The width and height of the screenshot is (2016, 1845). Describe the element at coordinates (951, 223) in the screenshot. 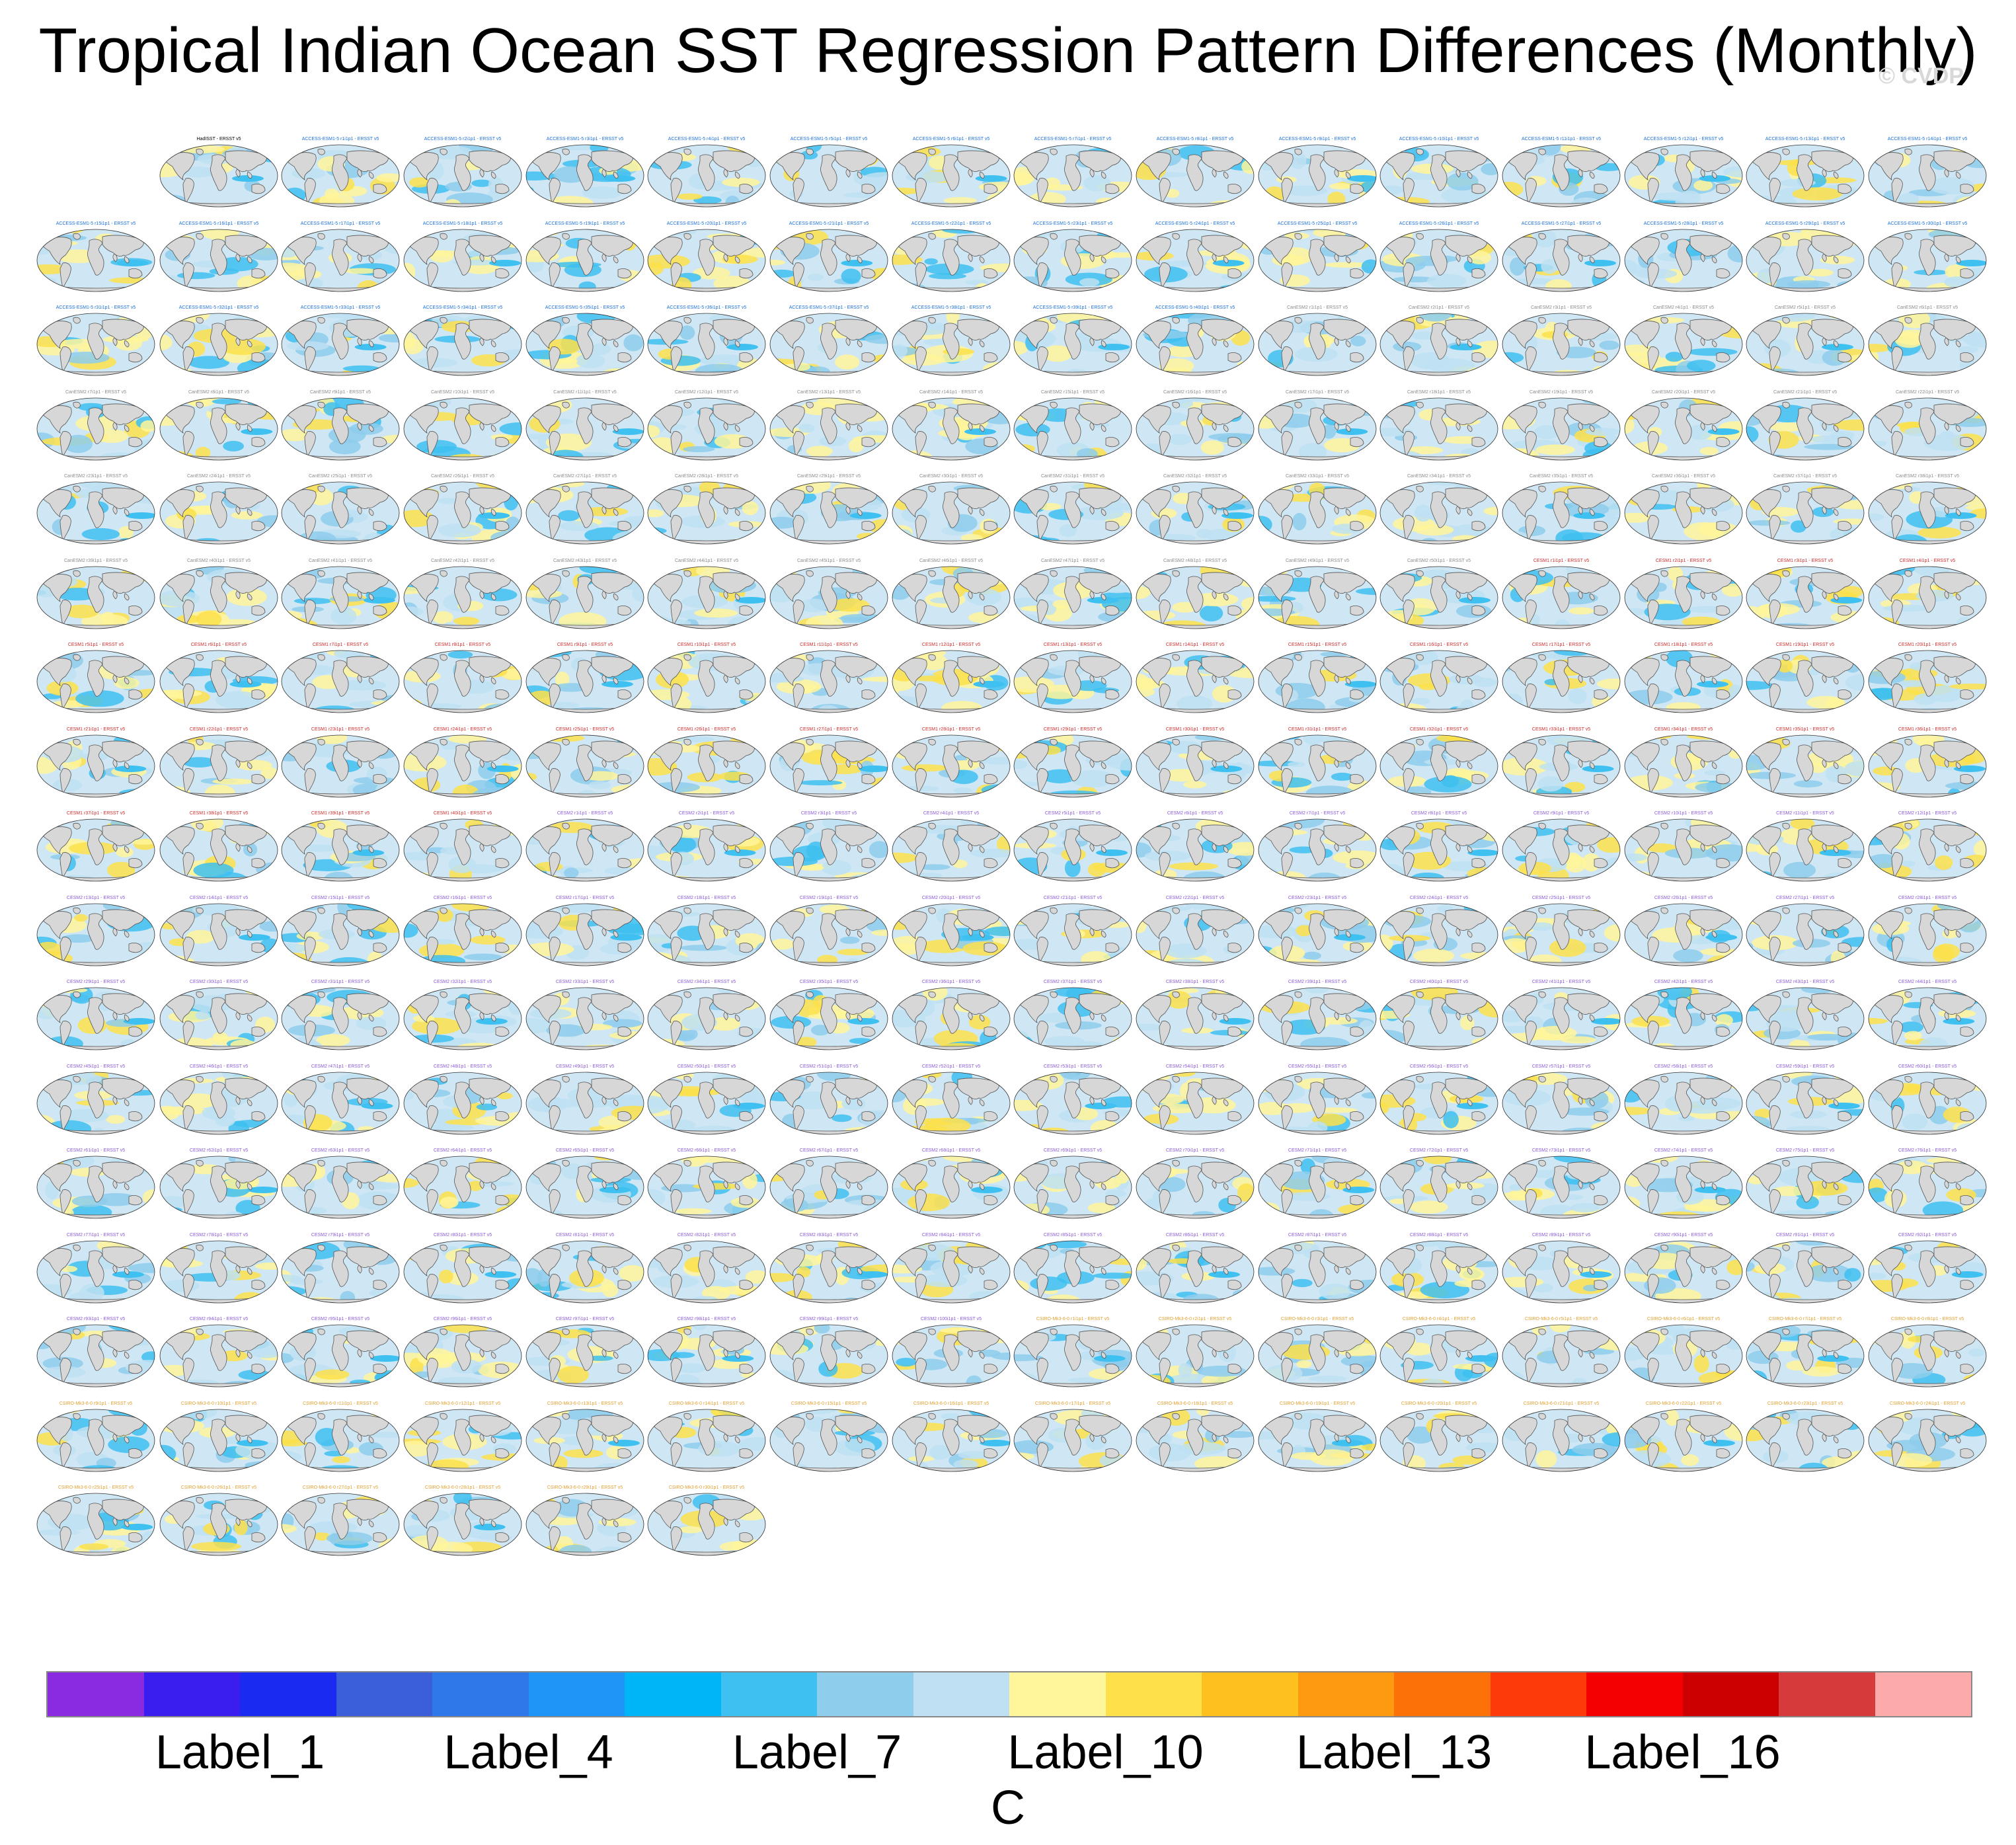

I see `panel-title: ACCESS-ESM1-5 r22i1p1 - ERSST v5` at that location.